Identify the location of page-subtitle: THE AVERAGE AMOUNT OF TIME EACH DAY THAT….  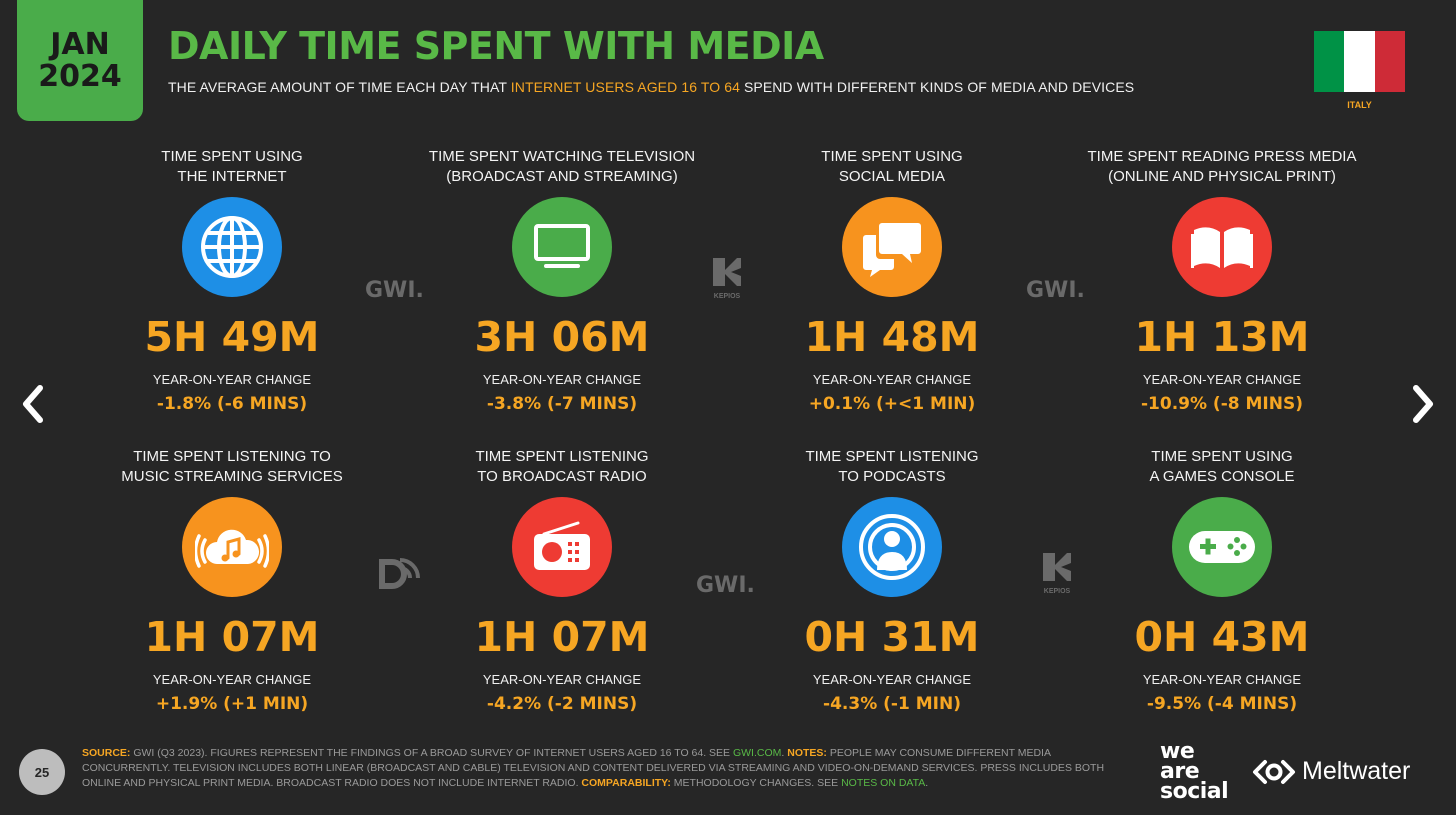
(651, 87).